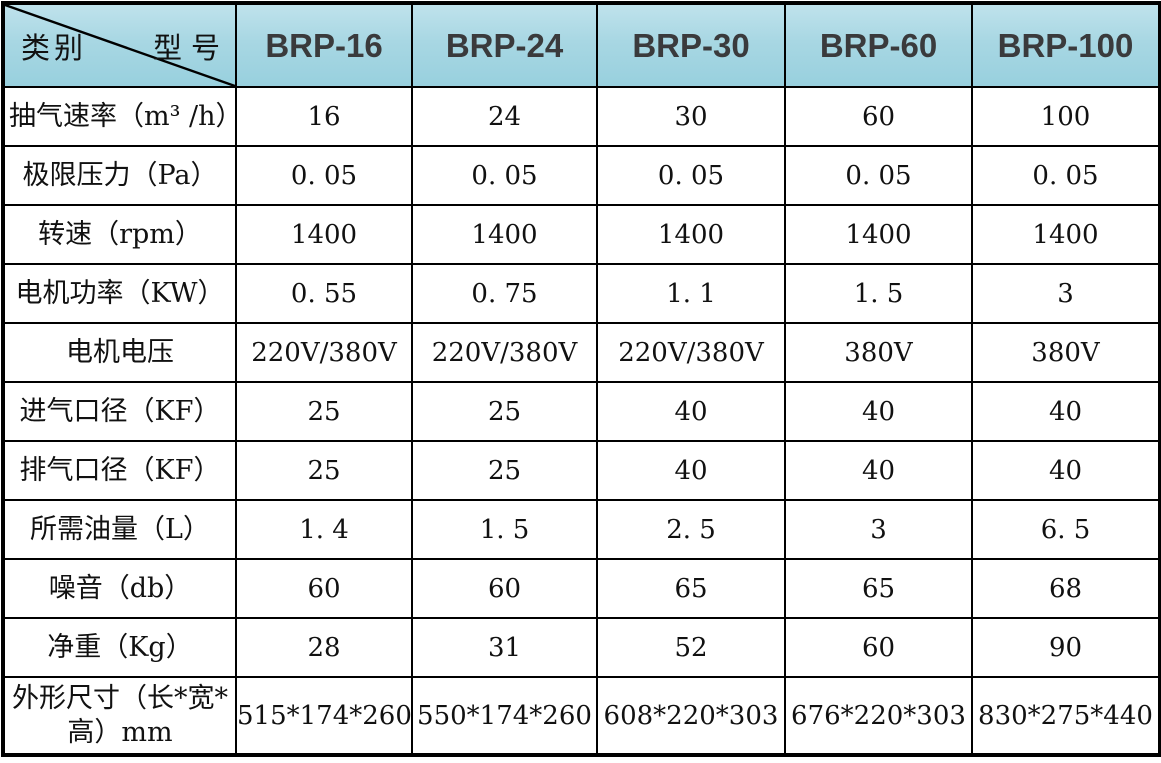 The height and width of the screenshot is (763, 1161). Describe the element at coordinates (119, 116) in the screenshot. I see `row-label: 抽气速率（m³ /h）` at that location.